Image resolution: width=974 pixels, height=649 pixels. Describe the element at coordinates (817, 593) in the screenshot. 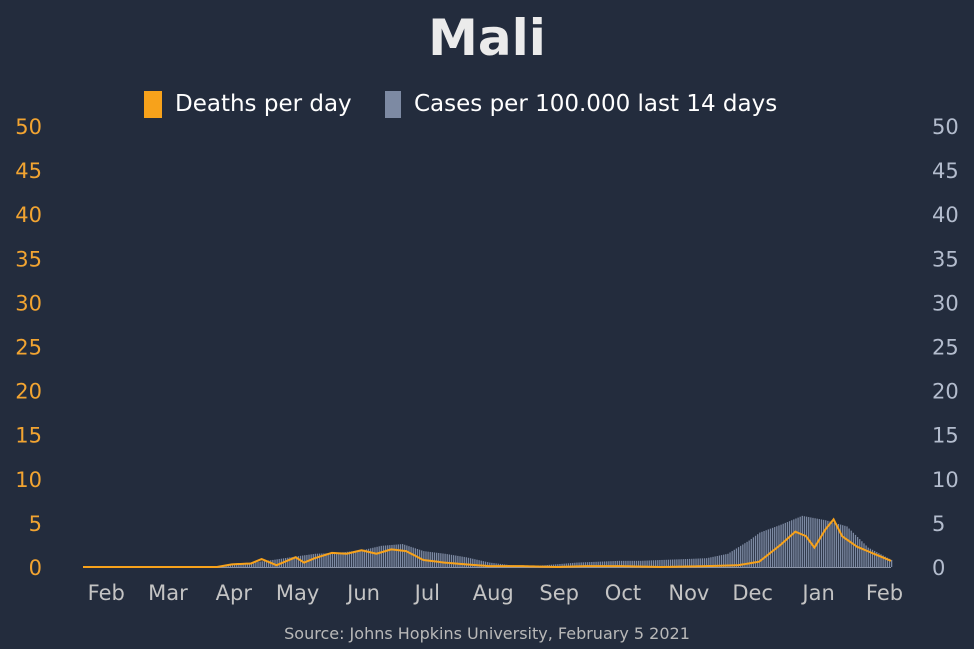

I see `x-tick-label: Jan` at that location.